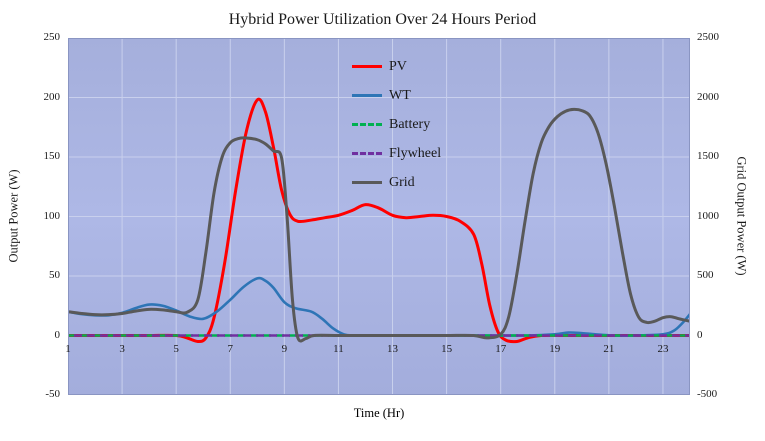 The height and width of the screenshot is (441, 765). I want to click on legend-label-battery: Battery, so click(410, 124).